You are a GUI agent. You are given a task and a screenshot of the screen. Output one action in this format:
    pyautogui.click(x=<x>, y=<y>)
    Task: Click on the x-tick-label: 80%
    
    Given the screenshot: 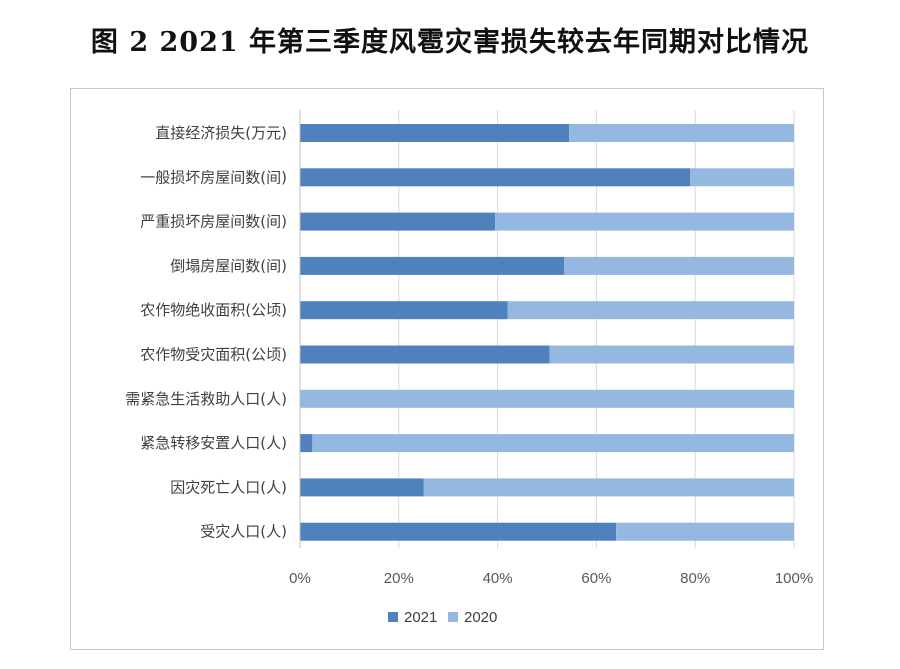 What is the action you would take?
    pyautogui.click(x=695, y=578)
    